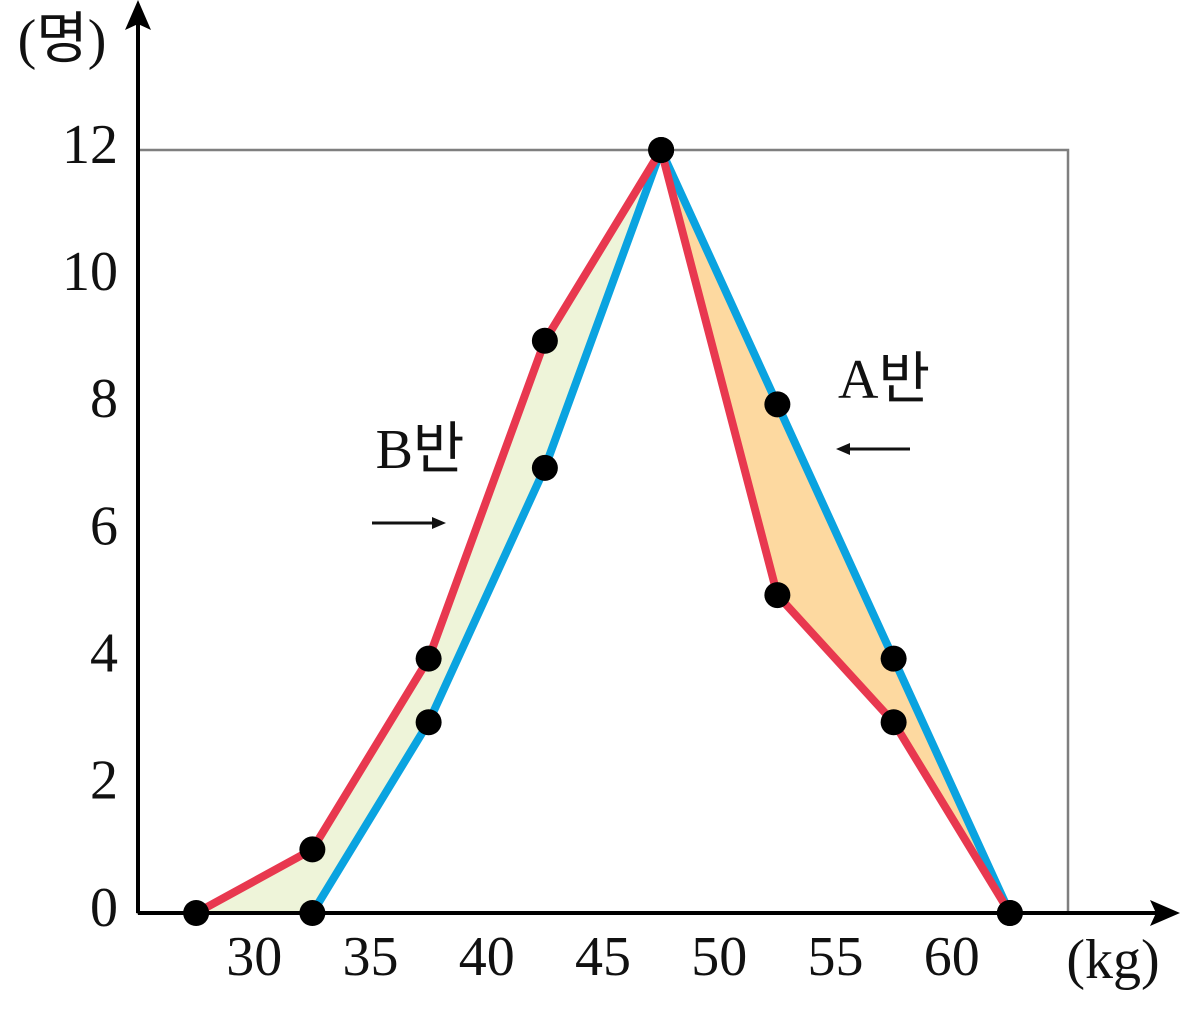  What do you see at coordinates (719, 957) in the screenshot?
I see `x-tick-label: 50` at bounding box center [719, 957].